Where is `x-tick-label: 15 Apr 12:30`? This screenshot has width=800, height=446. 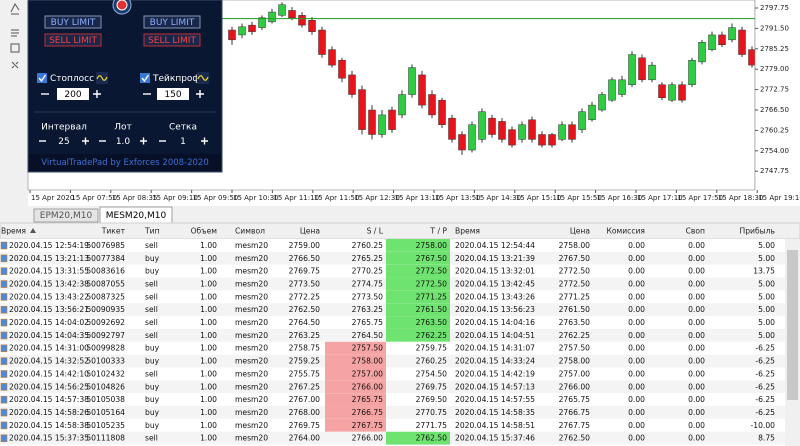
x-tick-label: 15 Apr 12:30 is located at coordinates (377, 198).